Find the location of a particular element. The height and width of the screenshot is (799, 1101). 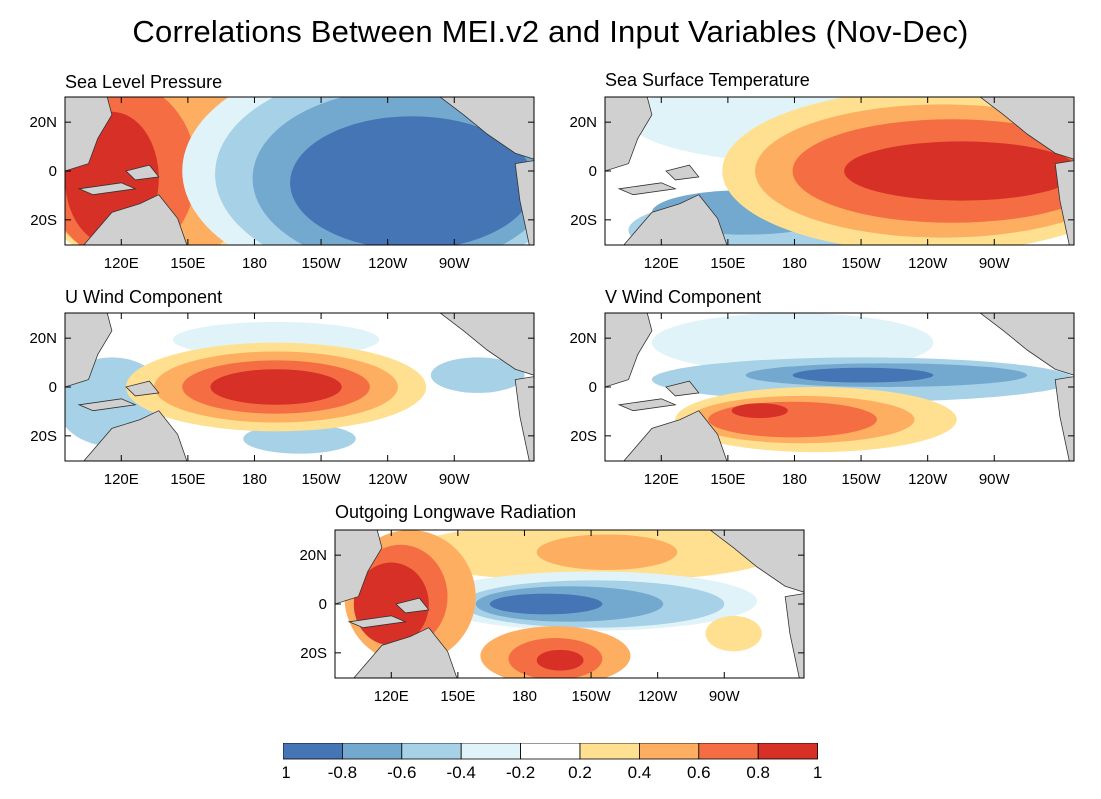

panel-title: V Wind Component is located at coordinates (683, 297).